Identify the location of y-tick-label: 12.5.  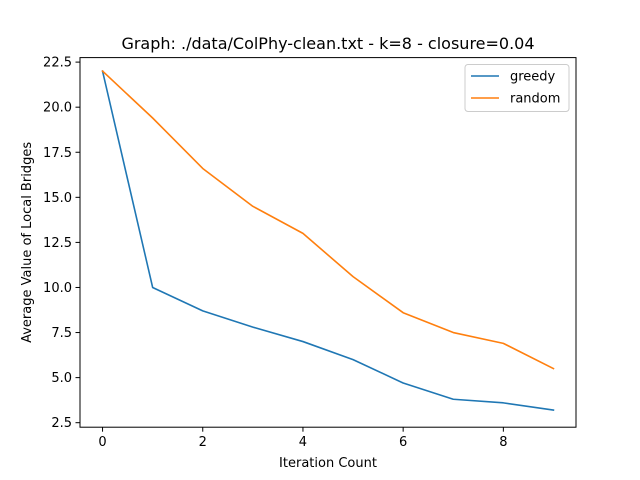
(57, 243).